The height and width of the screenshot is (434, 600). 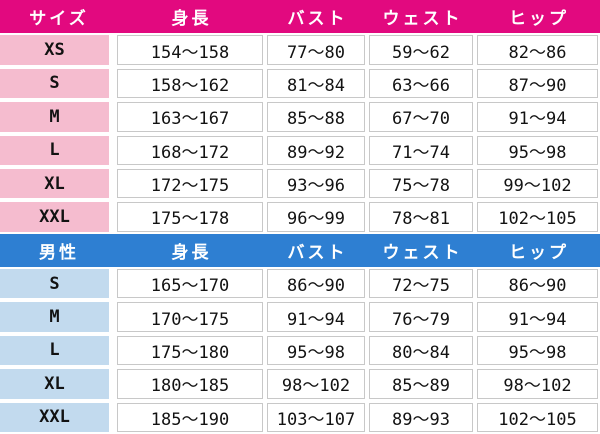 I want to click on measurement-men-s-bust: 86〜90, so click(x=316, y=284).